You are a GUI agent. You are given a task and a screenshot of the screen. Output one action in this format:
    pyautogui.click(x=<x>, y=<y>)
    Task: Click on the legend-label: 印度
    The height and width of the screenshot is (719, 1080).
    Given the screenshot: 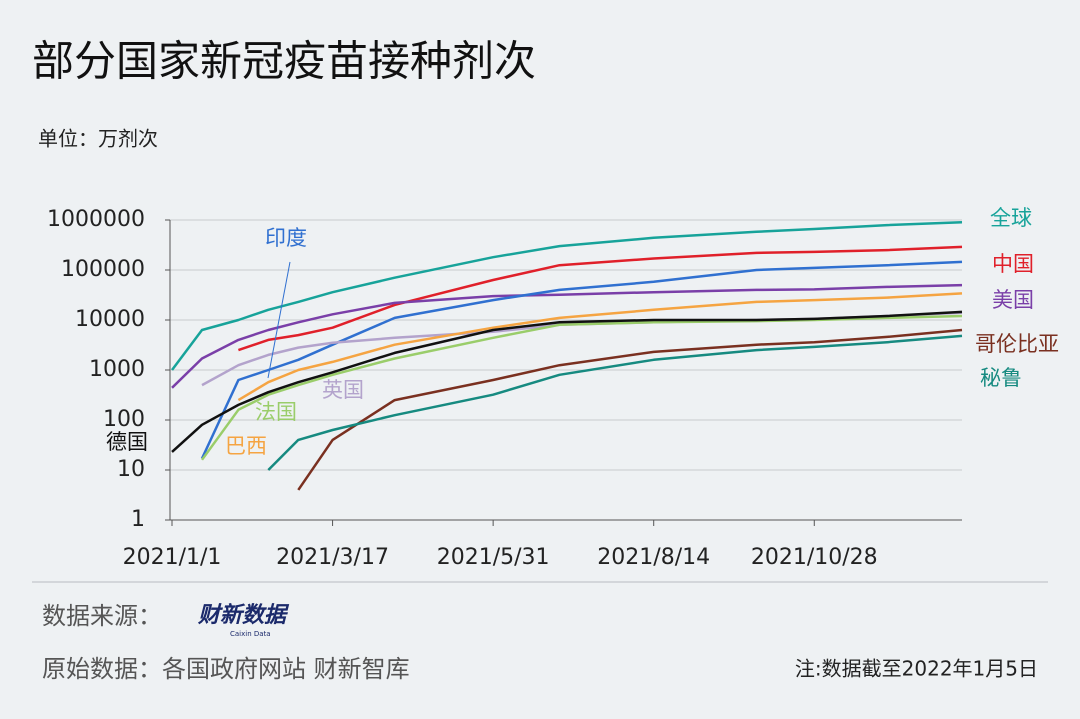 What is the action you would take?
    pyautogui.click(x=286, y=238)
    